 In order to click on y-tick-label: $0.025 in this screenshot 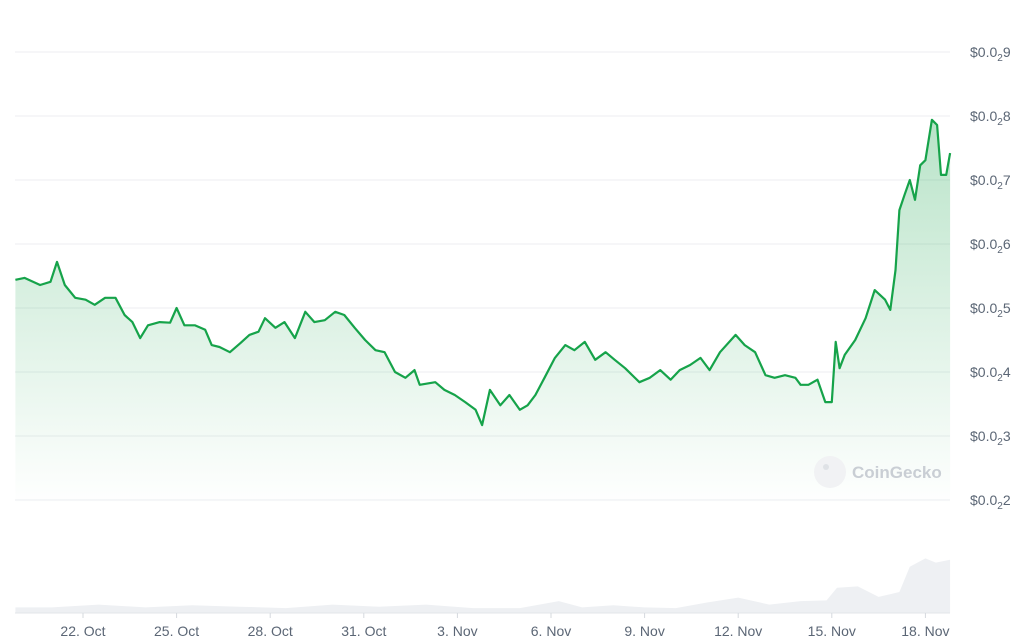, I will do `click(990, 310)`.